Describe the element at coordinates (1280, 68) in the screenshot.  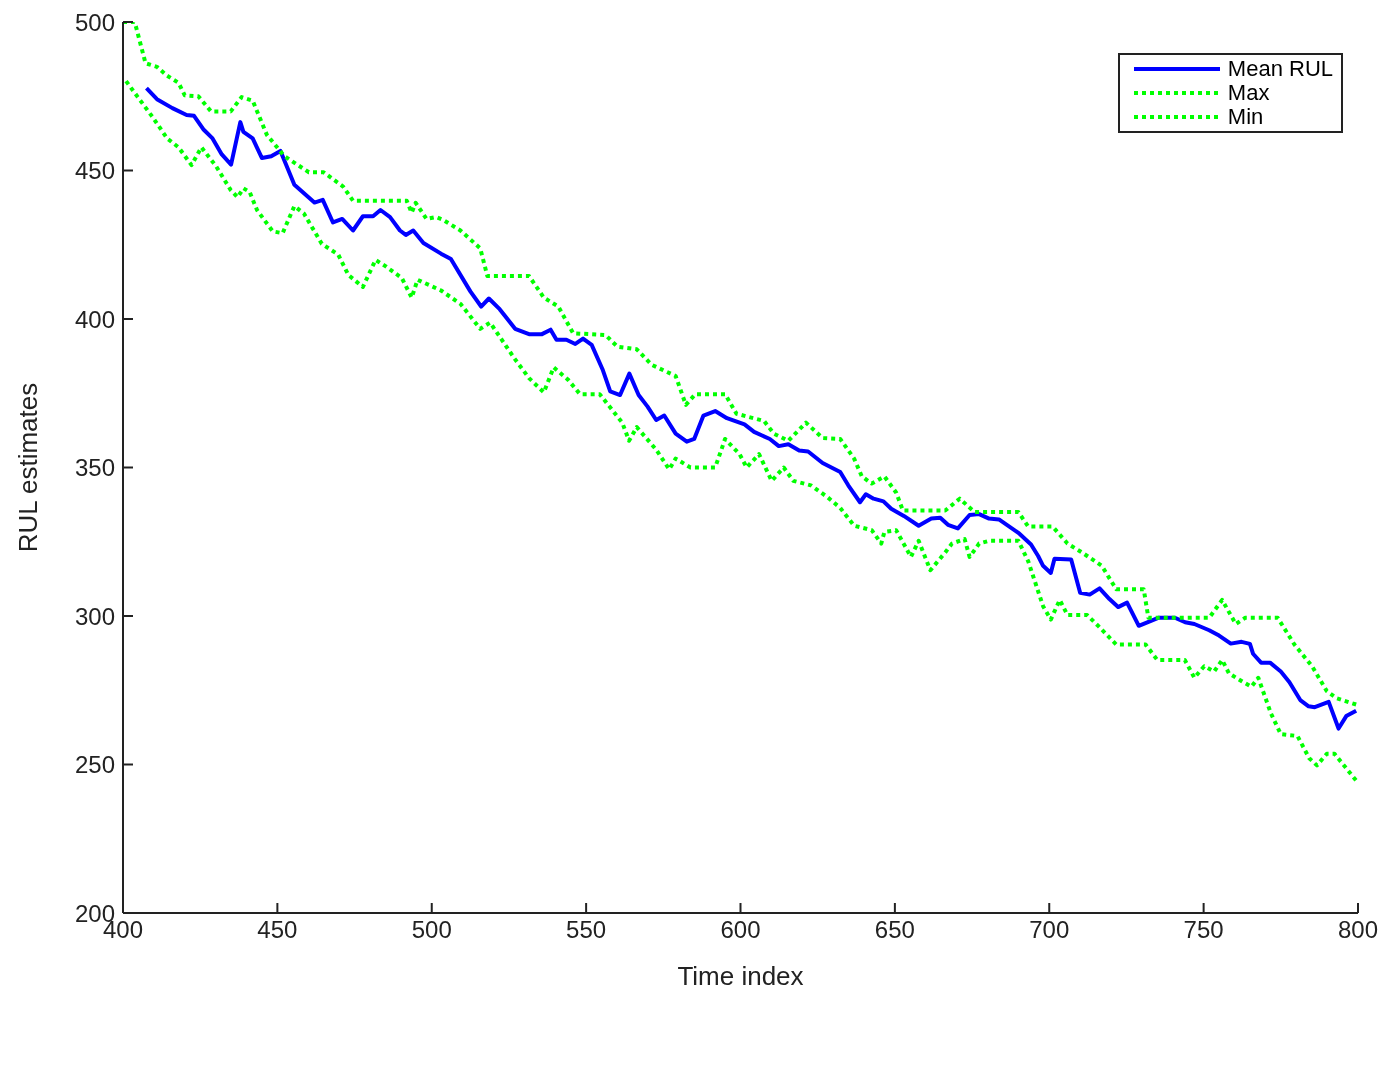
I see `legend-label: Mean RUL` at that location.